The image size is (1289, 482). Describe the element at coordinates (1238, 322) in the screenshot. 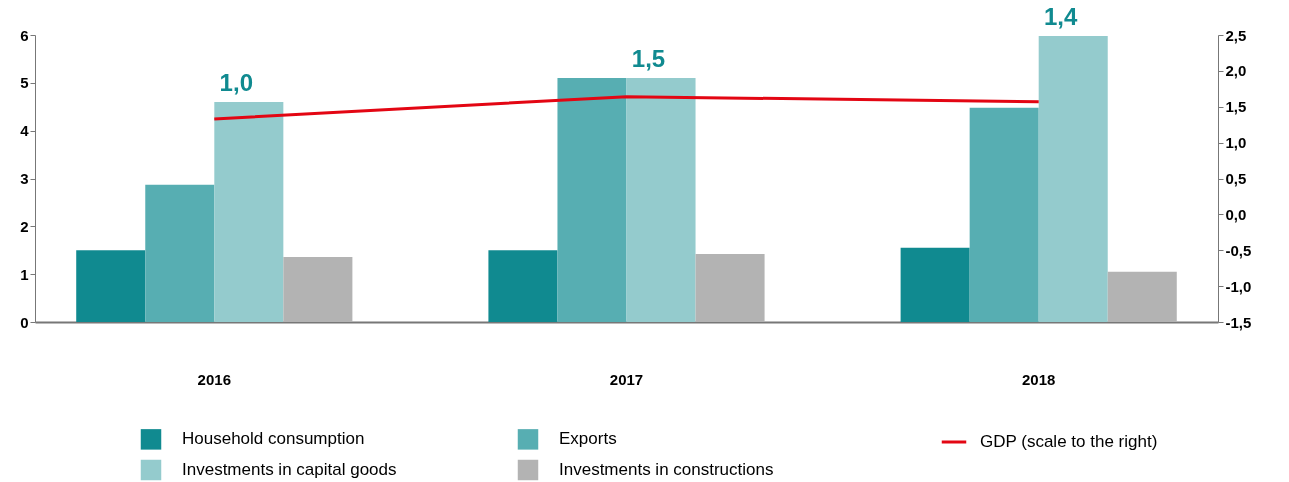

I see `y2-tick-label: -1,5` at that location.